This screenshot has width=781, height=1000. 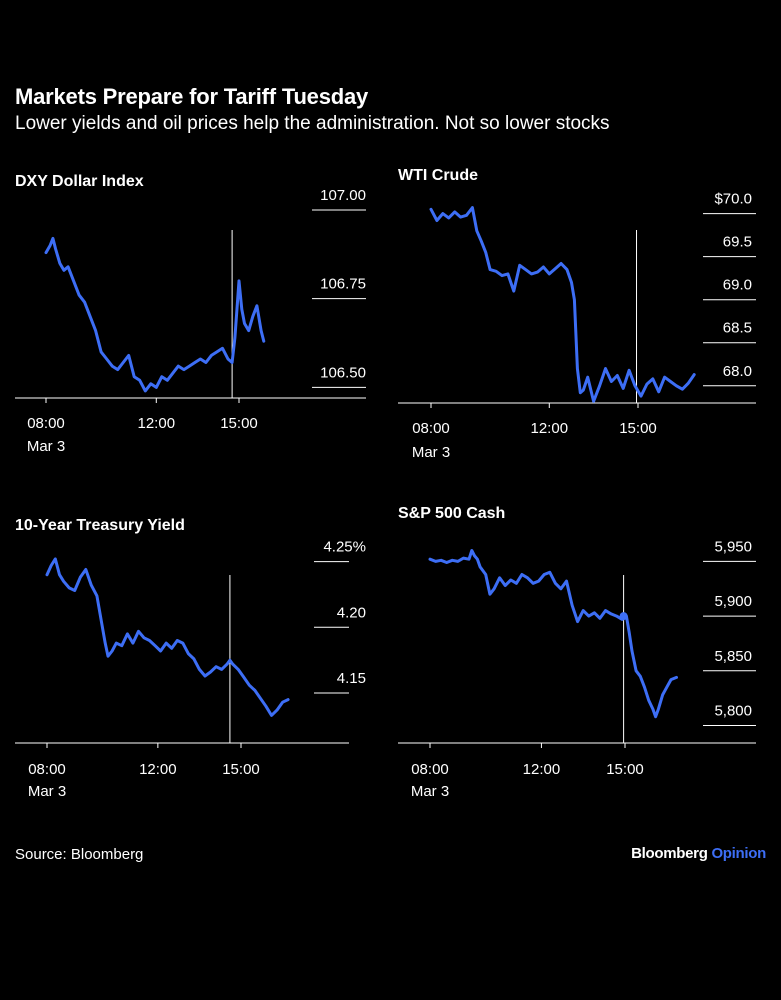 I want to click on y-tick-label: 68.5, so click(x=737, y=328).